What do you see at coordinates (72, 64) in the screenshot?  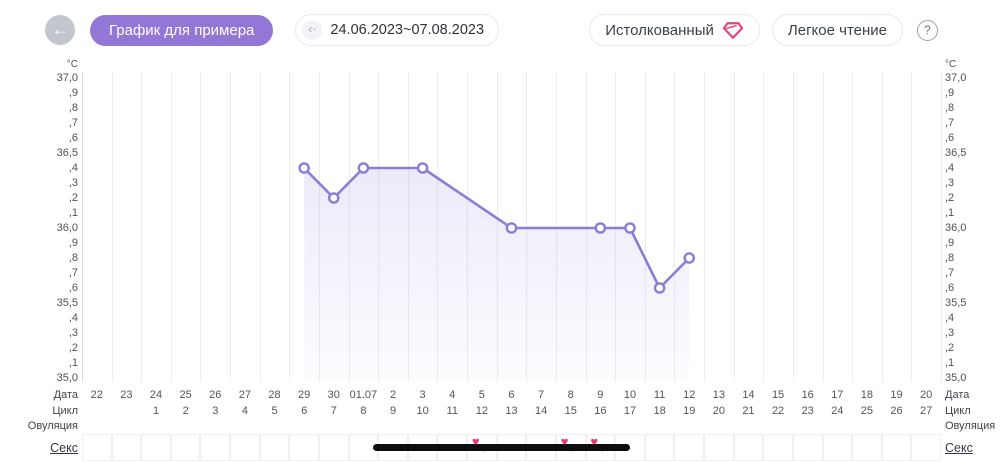 I see `y-axis-unit-left: °C` at bounding box center [72, 64].